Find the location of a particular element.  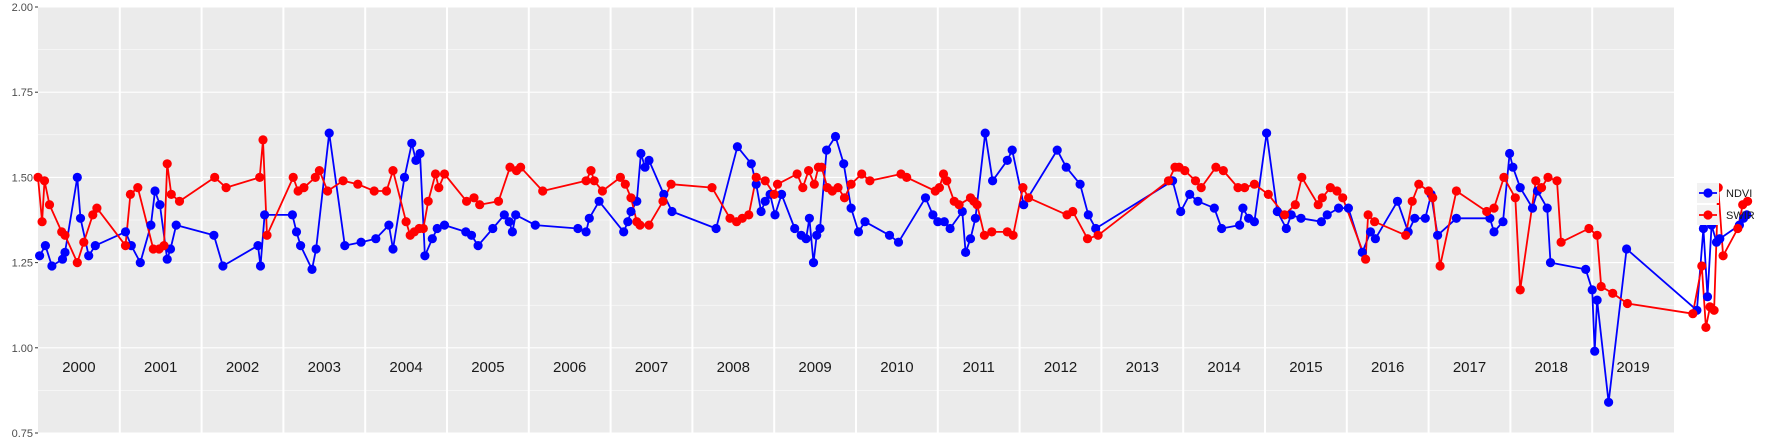

y-tick-label: 1.75 is located at coordinates (22, 93).